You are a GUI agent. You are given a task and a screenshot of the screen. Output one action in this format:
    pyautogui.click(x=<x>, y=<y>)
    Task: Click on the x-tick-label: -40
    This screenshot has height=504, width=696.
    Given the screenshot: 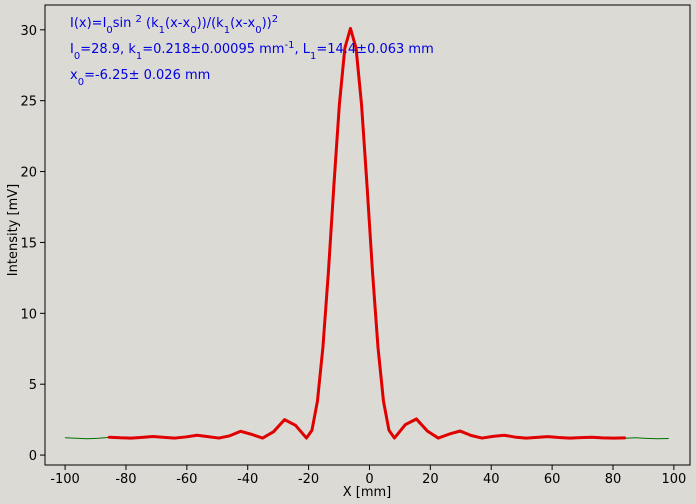 What is the action you would take?
    pyautogui.click(x=247, y=479)
    